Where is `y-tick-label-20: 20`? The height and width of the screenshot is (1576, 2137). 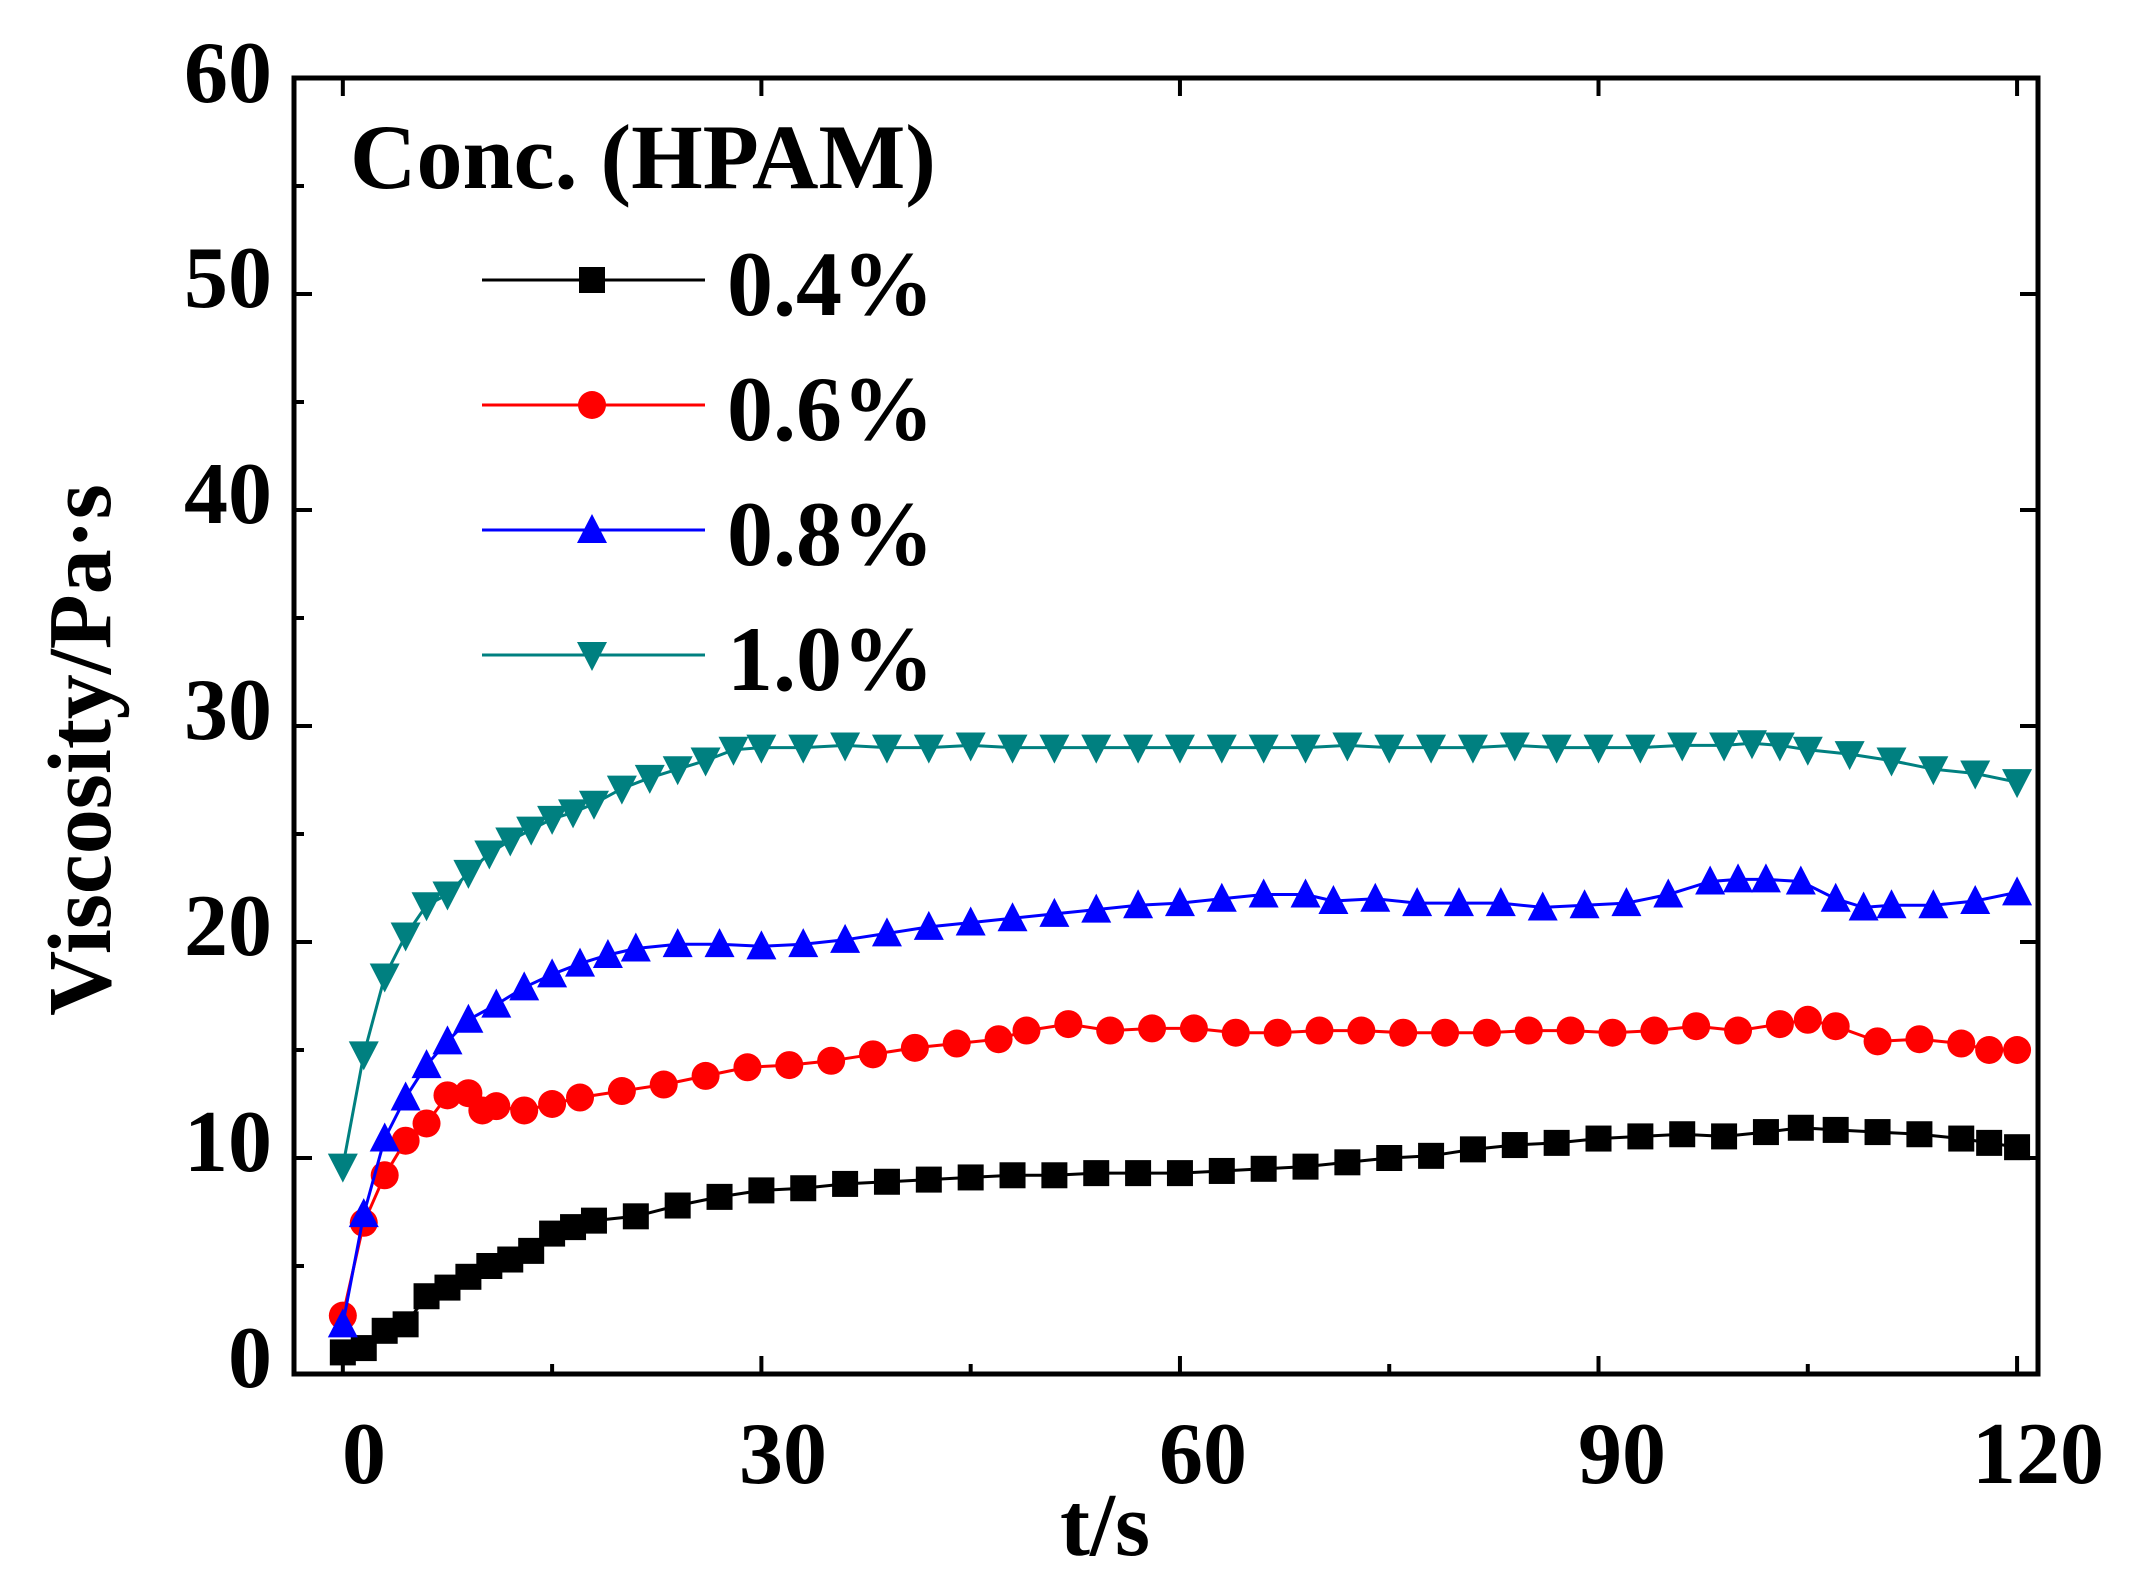
y-tick-label-20: 20 is located at coordinates (228, 926).